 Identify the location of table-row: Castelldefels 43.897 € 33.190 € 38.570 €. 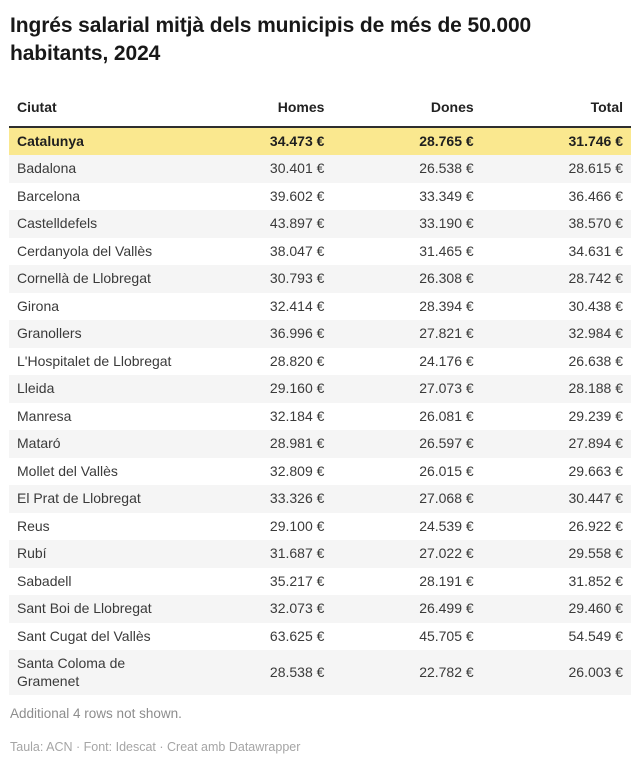
(320, 224).